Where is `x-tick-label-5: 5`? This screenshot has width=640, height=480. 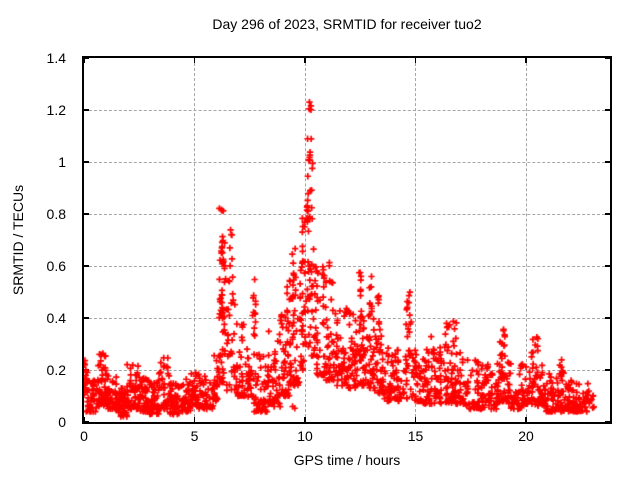
x-tick-label-5: 5 is located at coordinates (194, 436).